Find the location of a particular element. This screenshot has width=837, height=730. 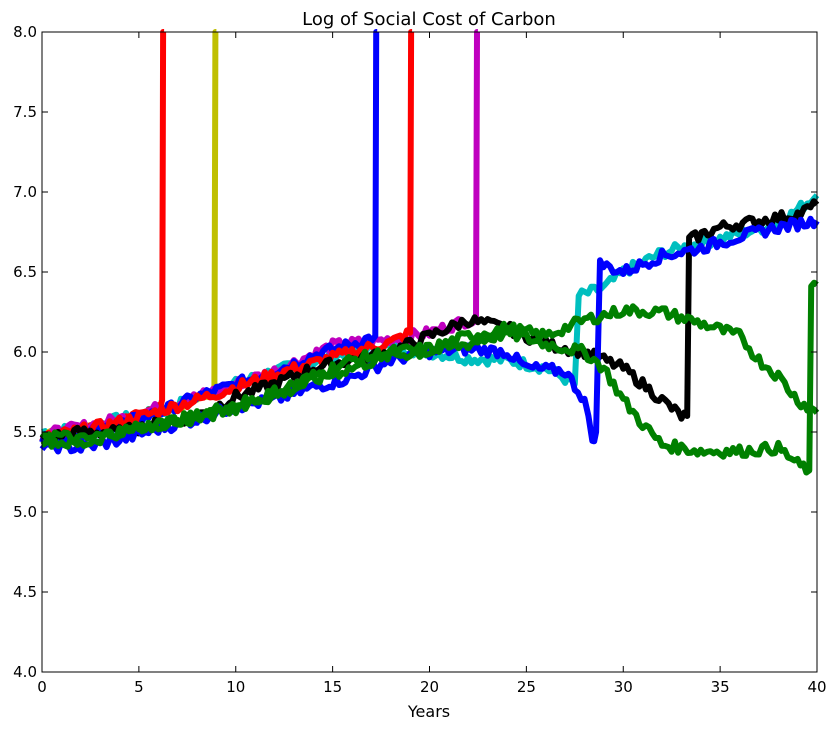

x-tick-label: 35 is located at coordinates (720, 687).